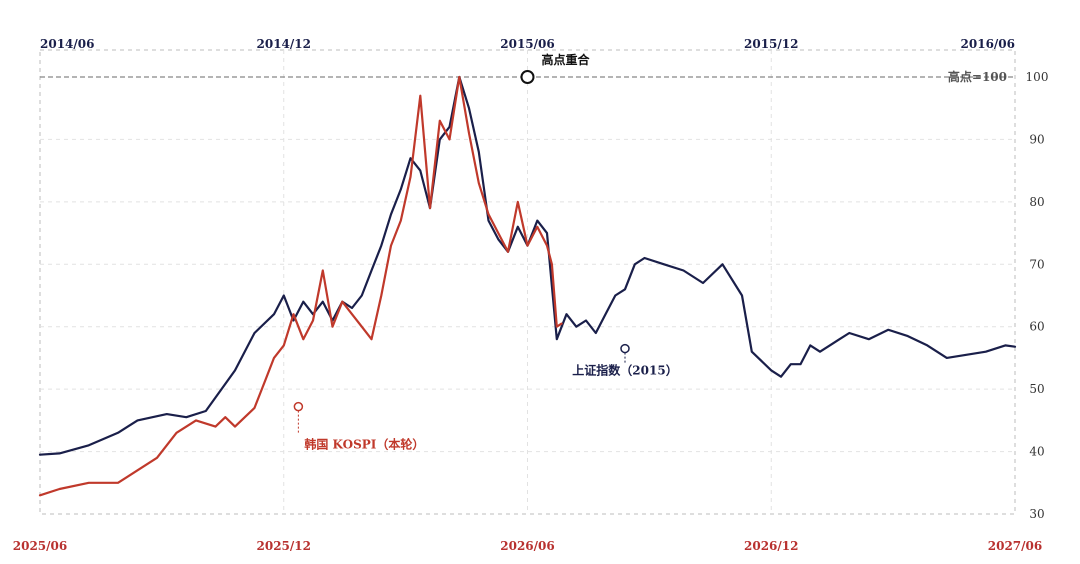 The image size is (1080, 564). What do you see at coordinates (771, 546) in the screenshot?
I see `bottom-tick-label: 2026/12` at bounding box center [771, 546].